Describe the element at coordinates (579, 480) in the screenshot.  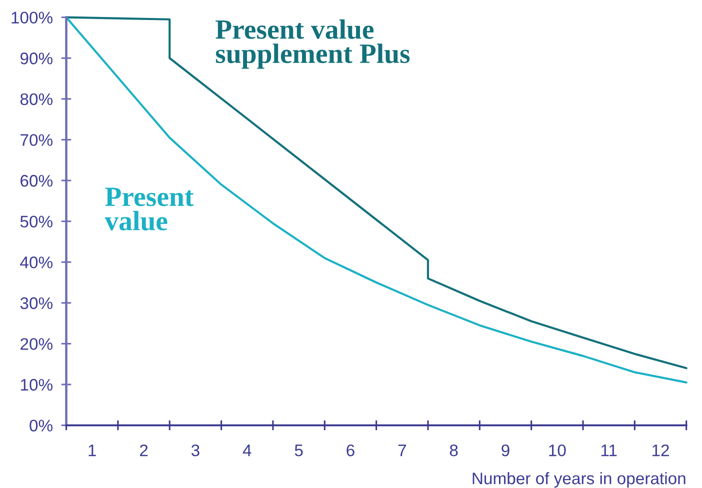
I see `x-axis-title: Number of years in operation` at that location.